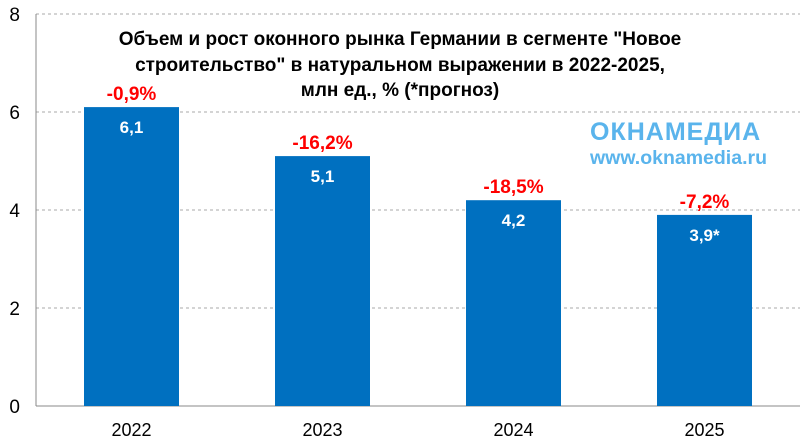  What do you see at coordinates (14, 113) in the screenshot?
I see `y-tick-label: 6` at bounding box center [14, 113].